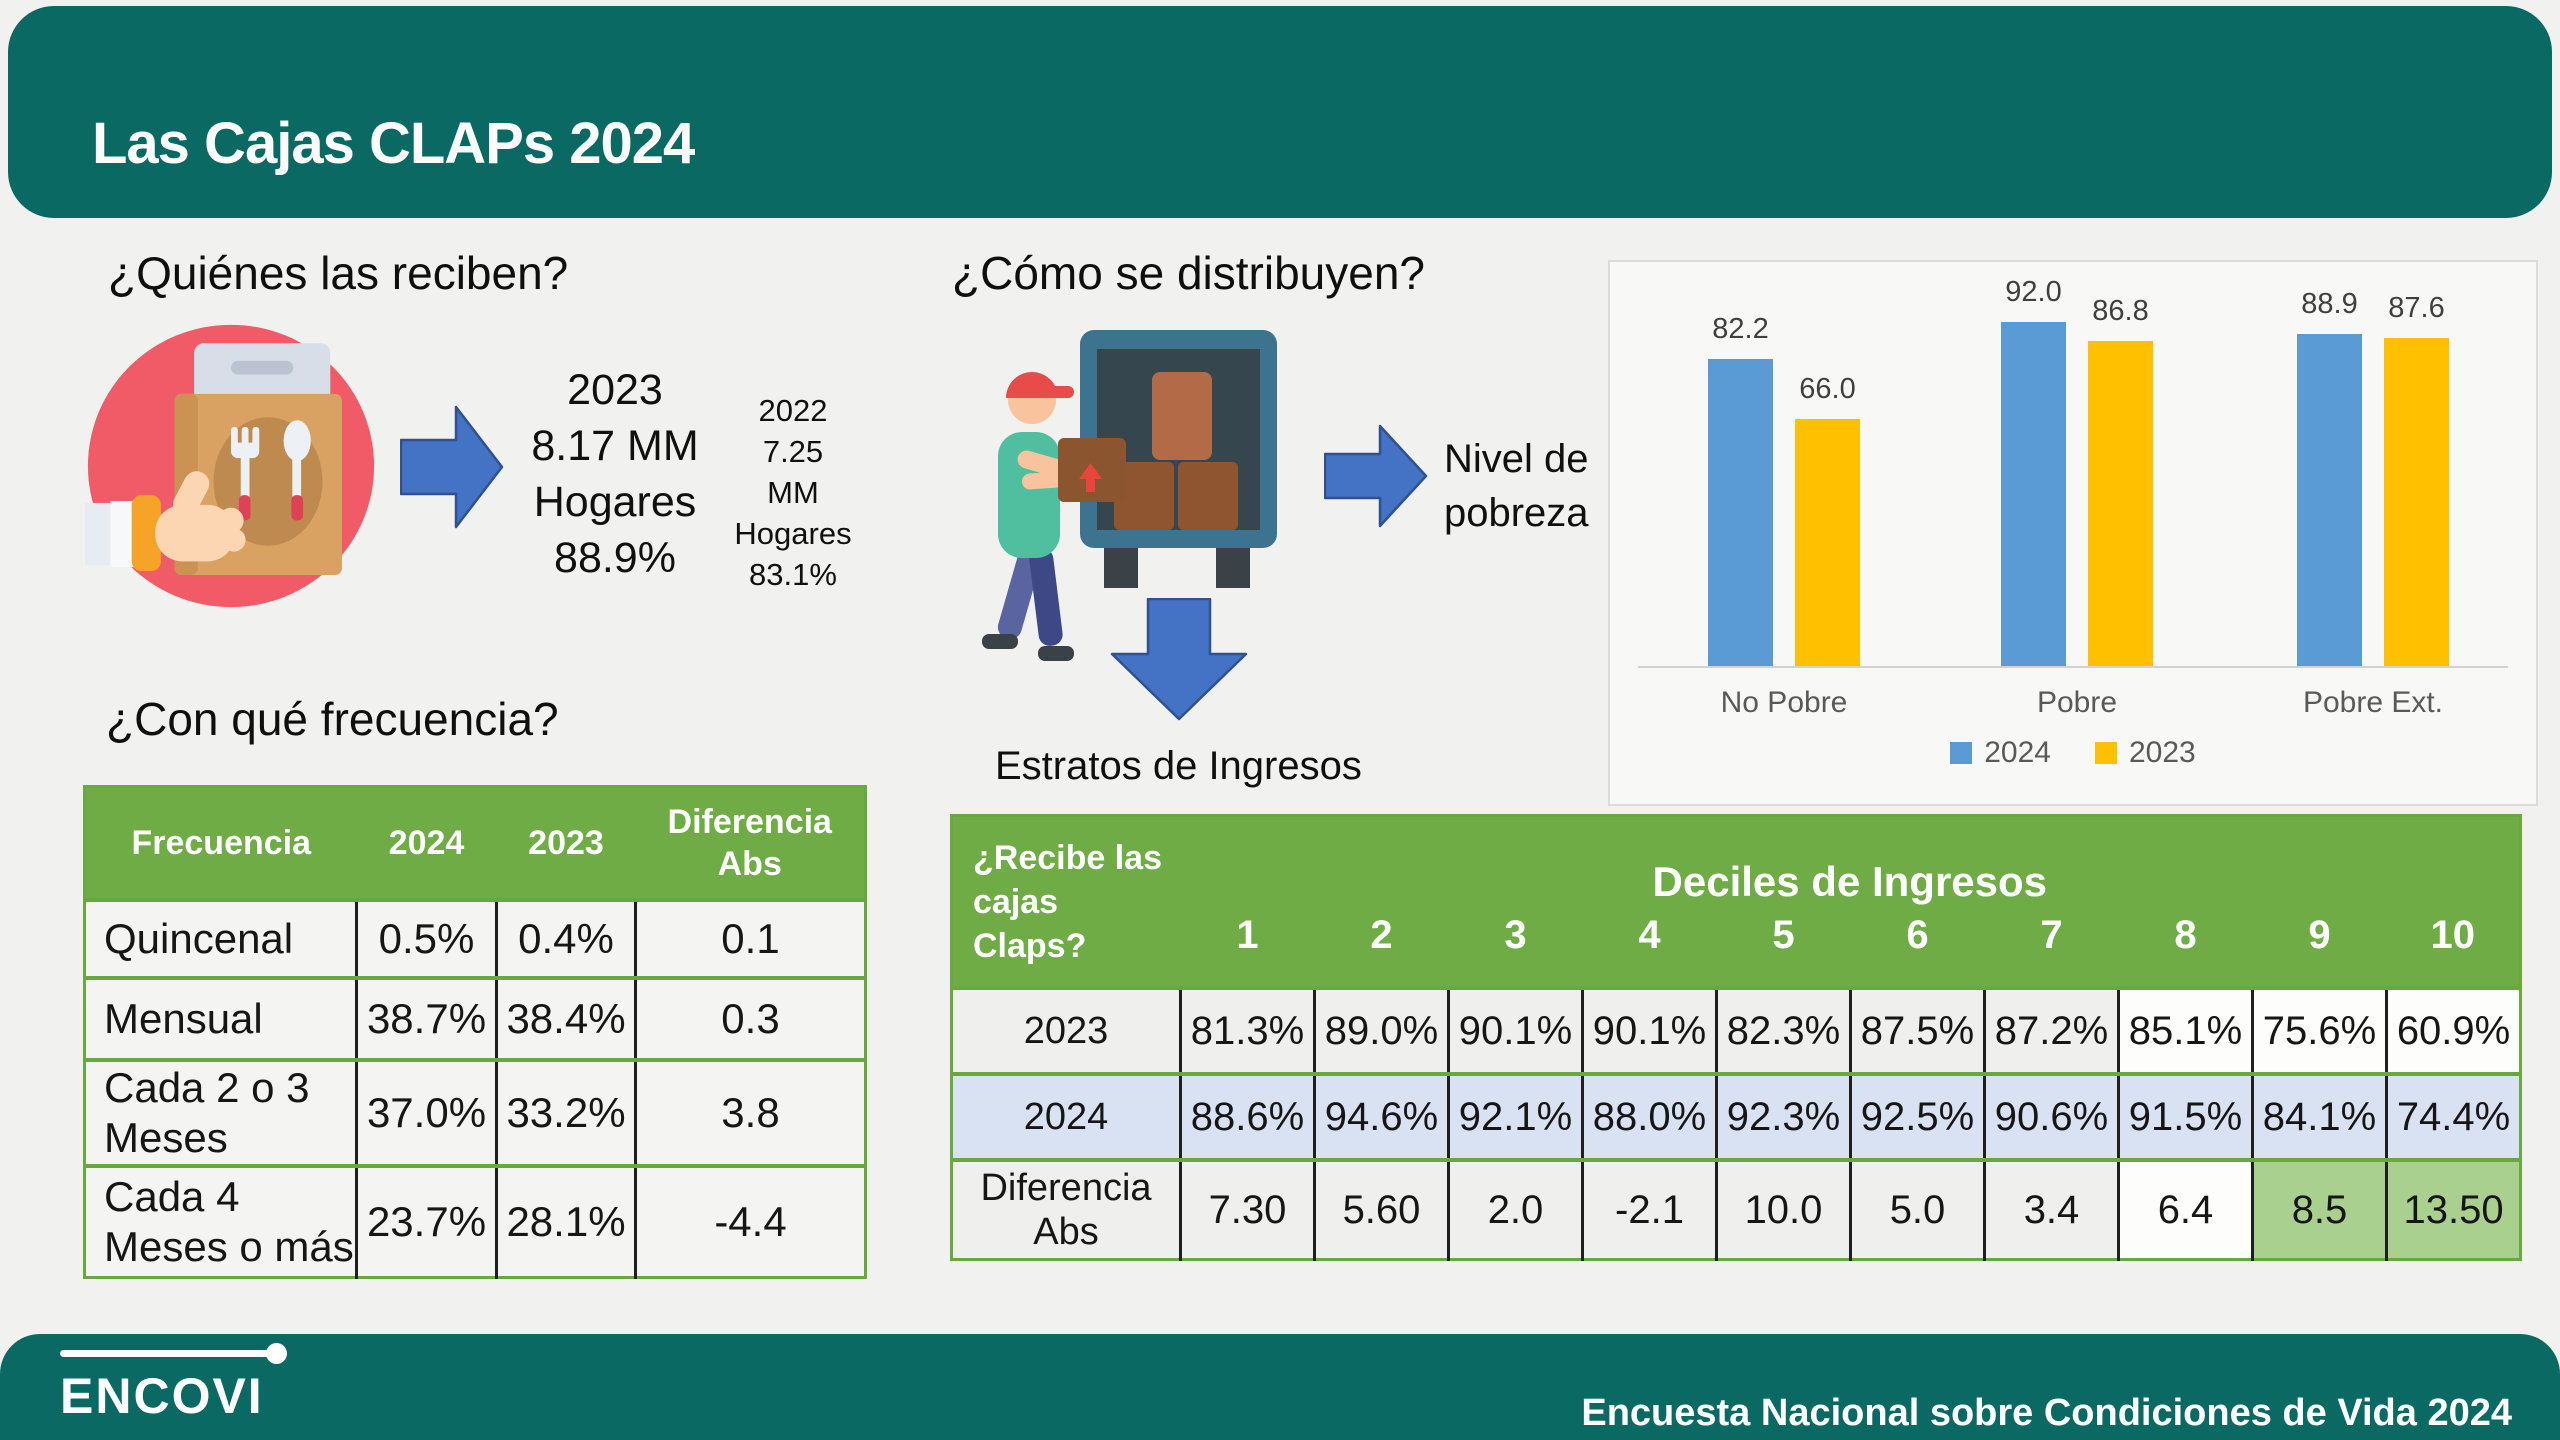 This screenshot has height=1440, width=2560. Describe the element at coordinates (1740, 329) in the screenshot. I see `chart-bar-label: 82.2` at that location.